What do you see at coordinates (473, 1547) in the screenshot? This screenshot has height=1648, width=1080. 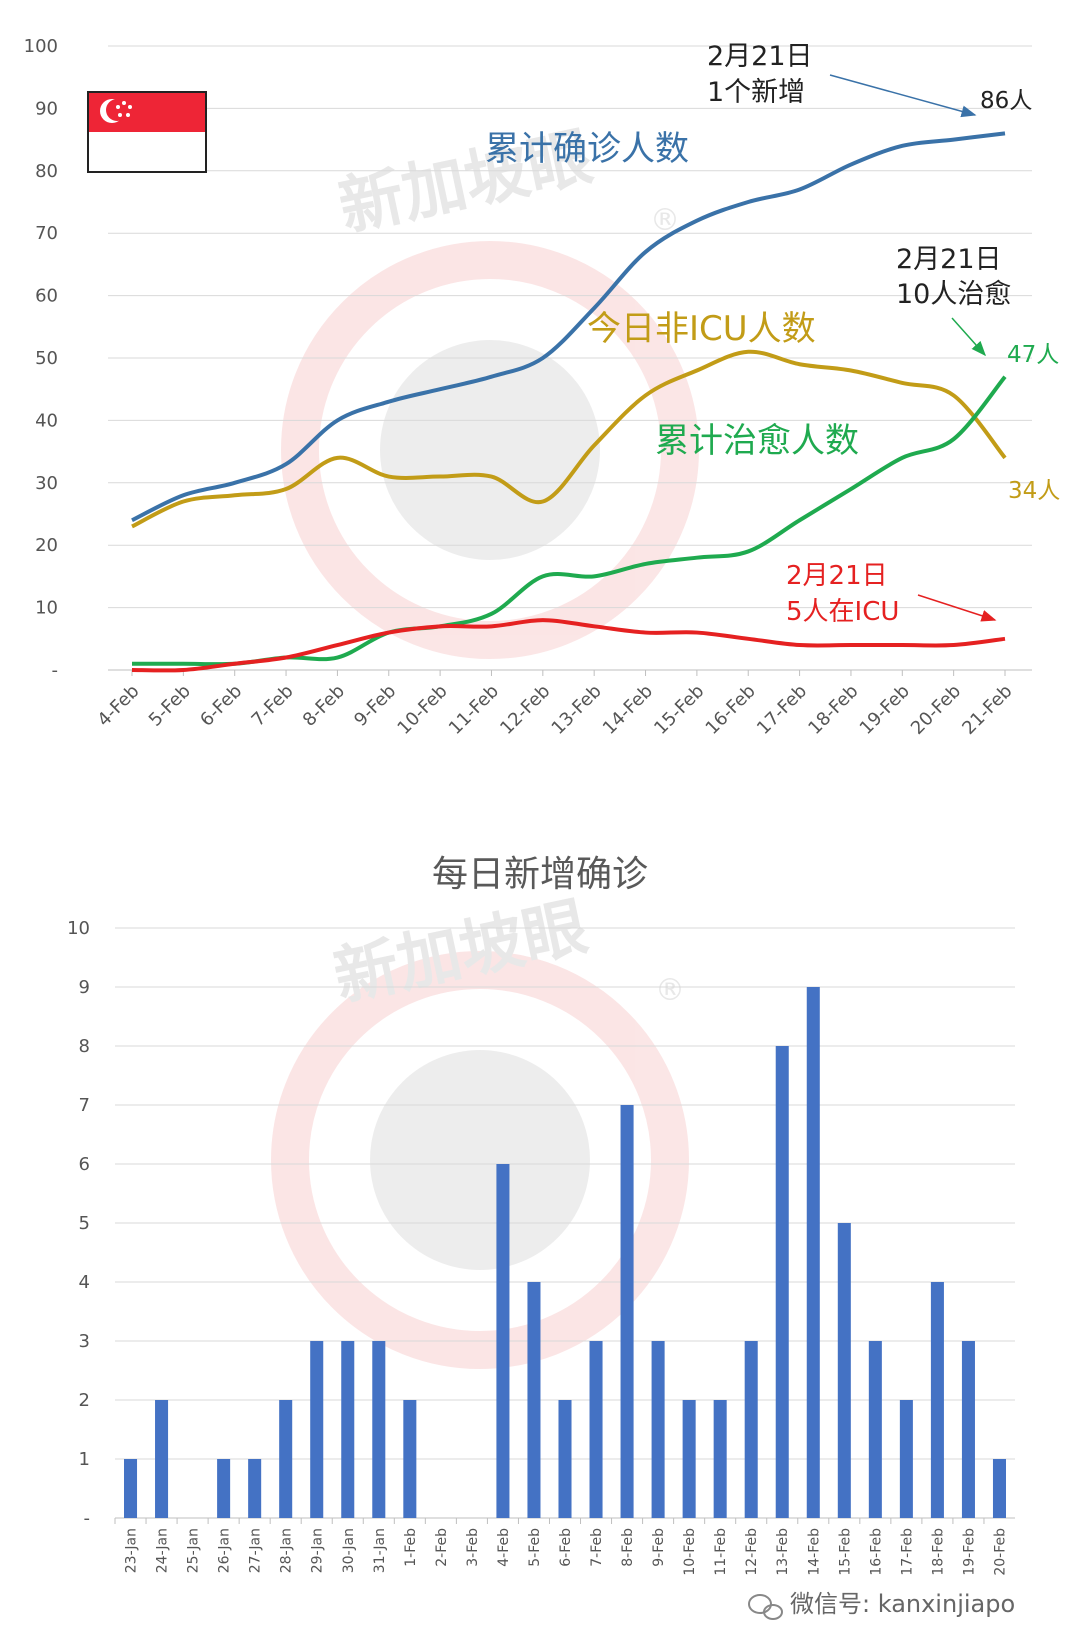 I see `x-tick-label: 3-Feb` at bounding box center [473, 1547].